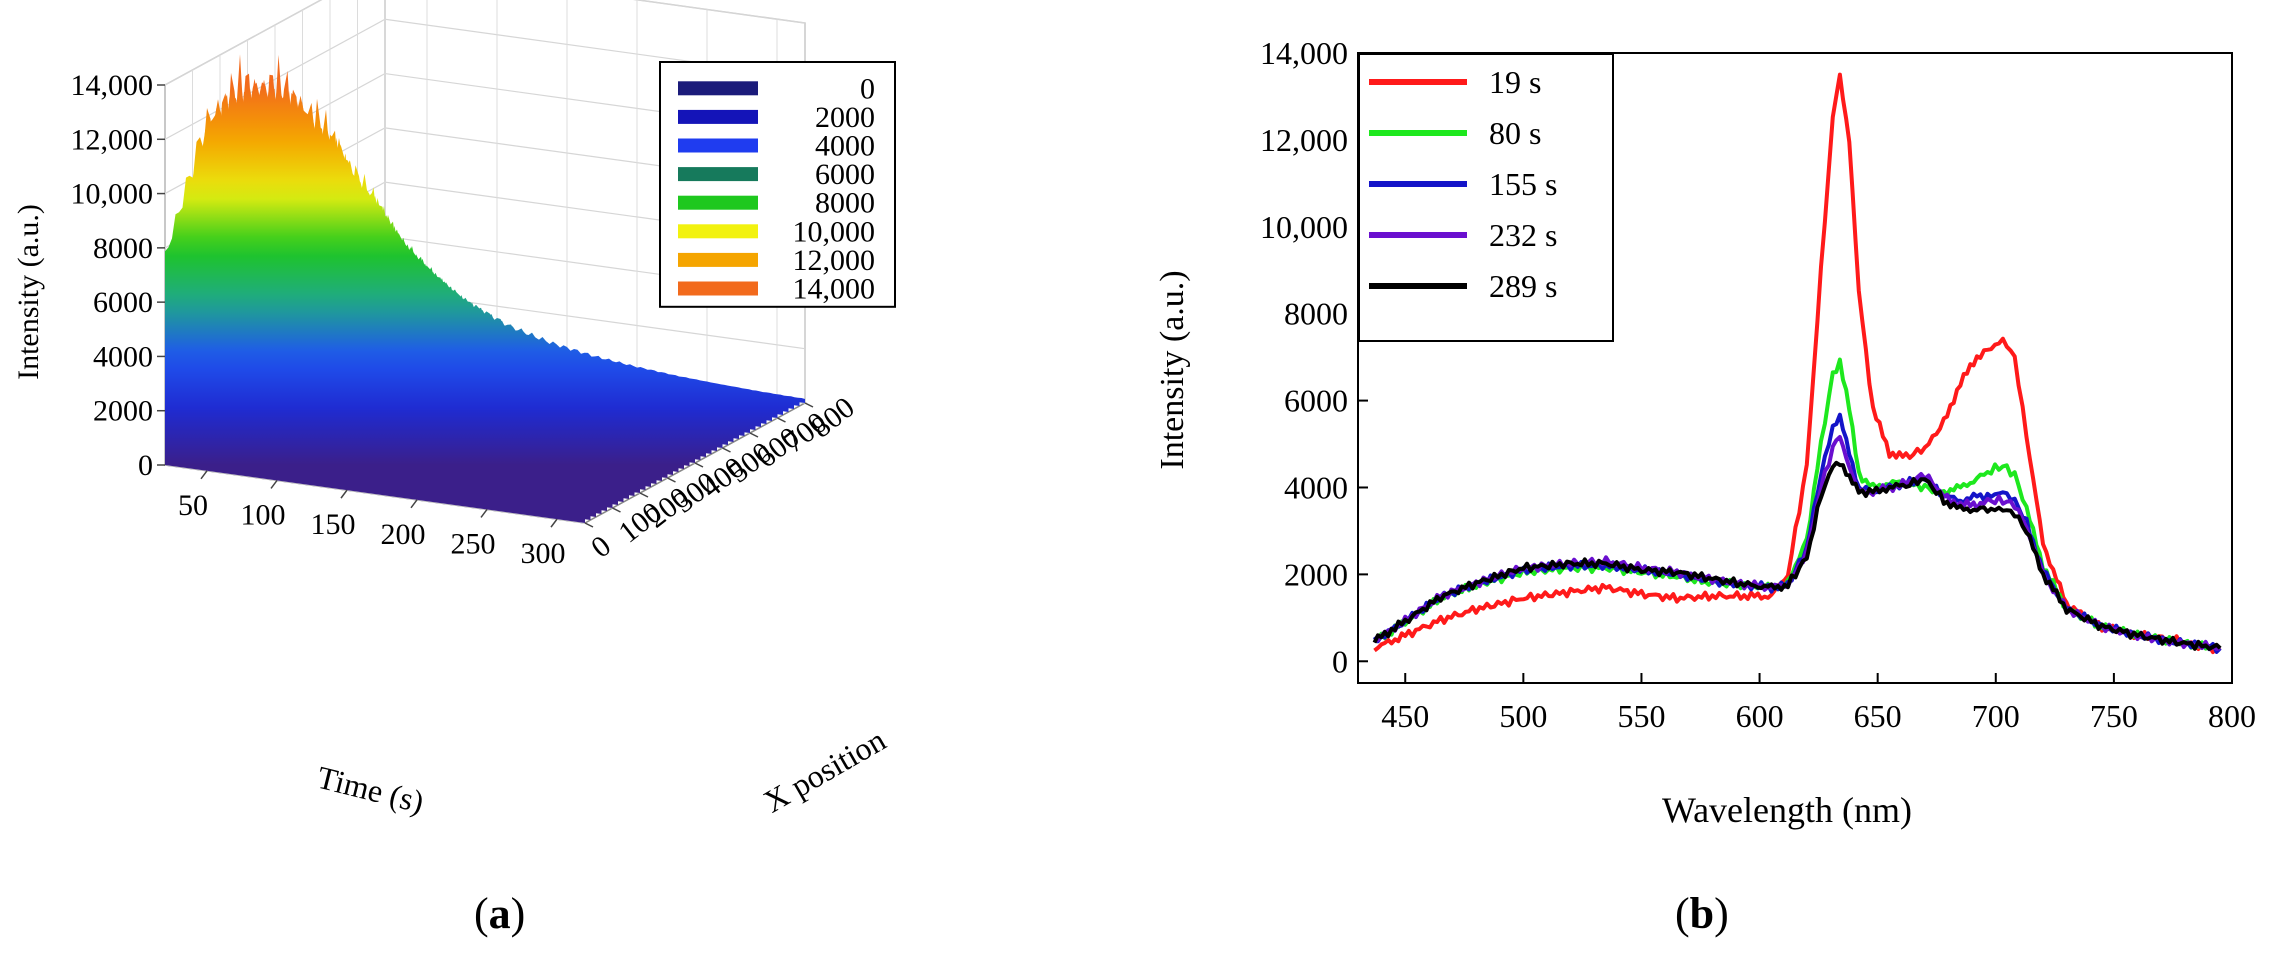 The height and width of the screenshot is (963, 2279). Describe the element at coordinates (601, 546) in the screenshot. I see `xpos-tick-label: 0` at that location.